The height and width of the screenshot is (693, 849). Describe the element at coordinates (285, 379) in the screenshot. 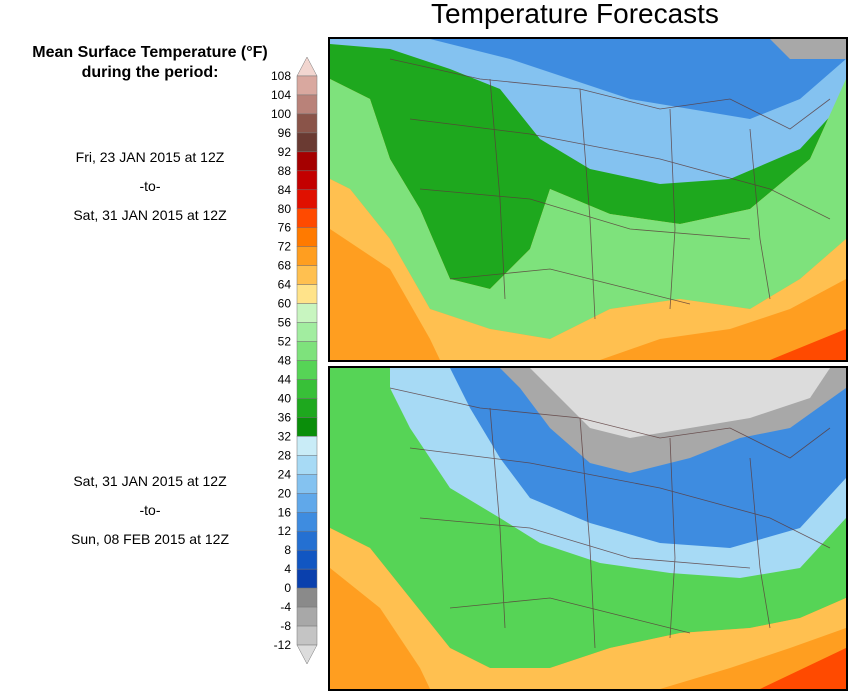

I see `legend-tick-label: 44` at that location.